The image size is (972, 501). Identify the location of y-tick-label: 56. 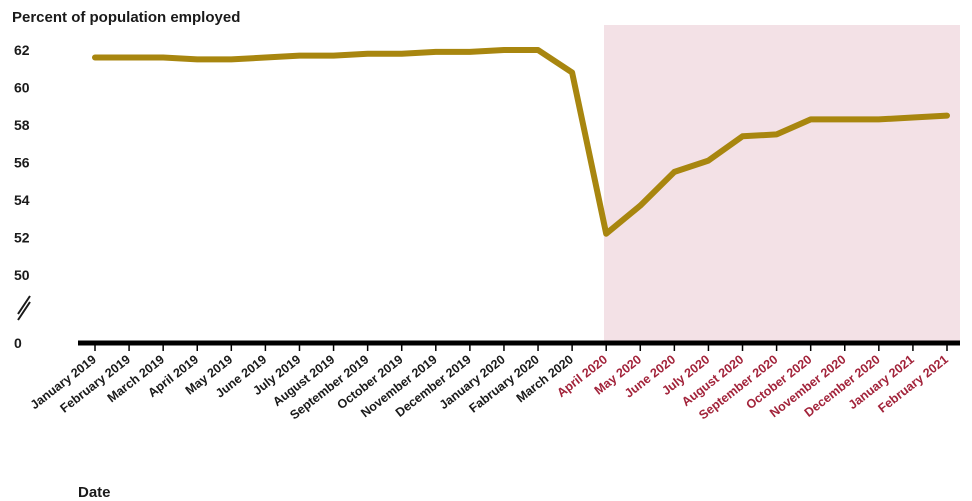
(22, 163).